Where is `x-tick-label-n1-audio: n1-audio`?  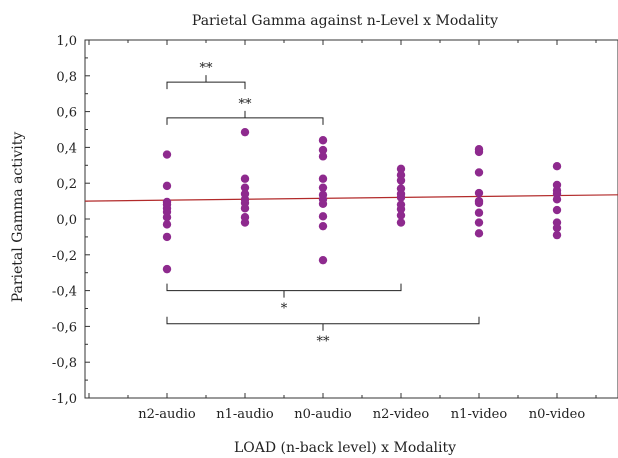
x-tick-label-n1-audio: n1-audio is located at coordinates (245, 414).